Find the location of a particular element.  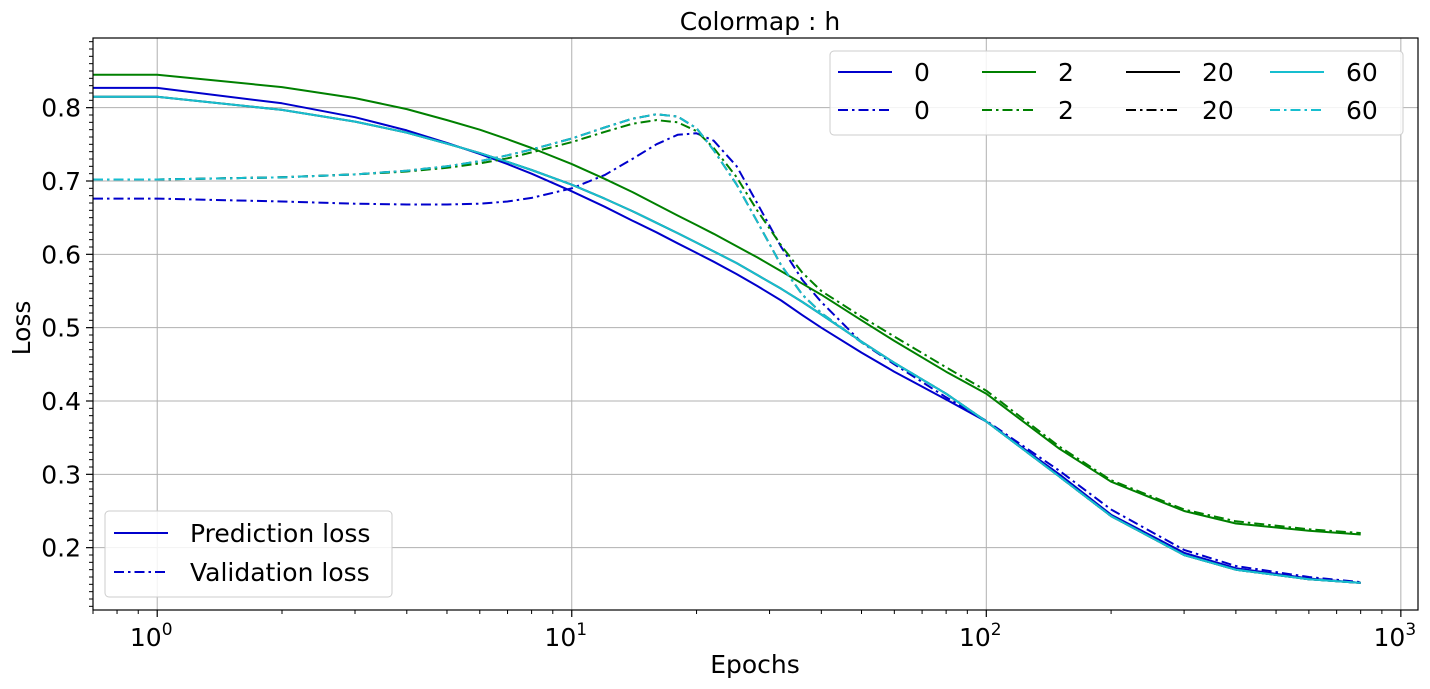

style-legend-label: Prediction loss is located at coordinates (280, 533).